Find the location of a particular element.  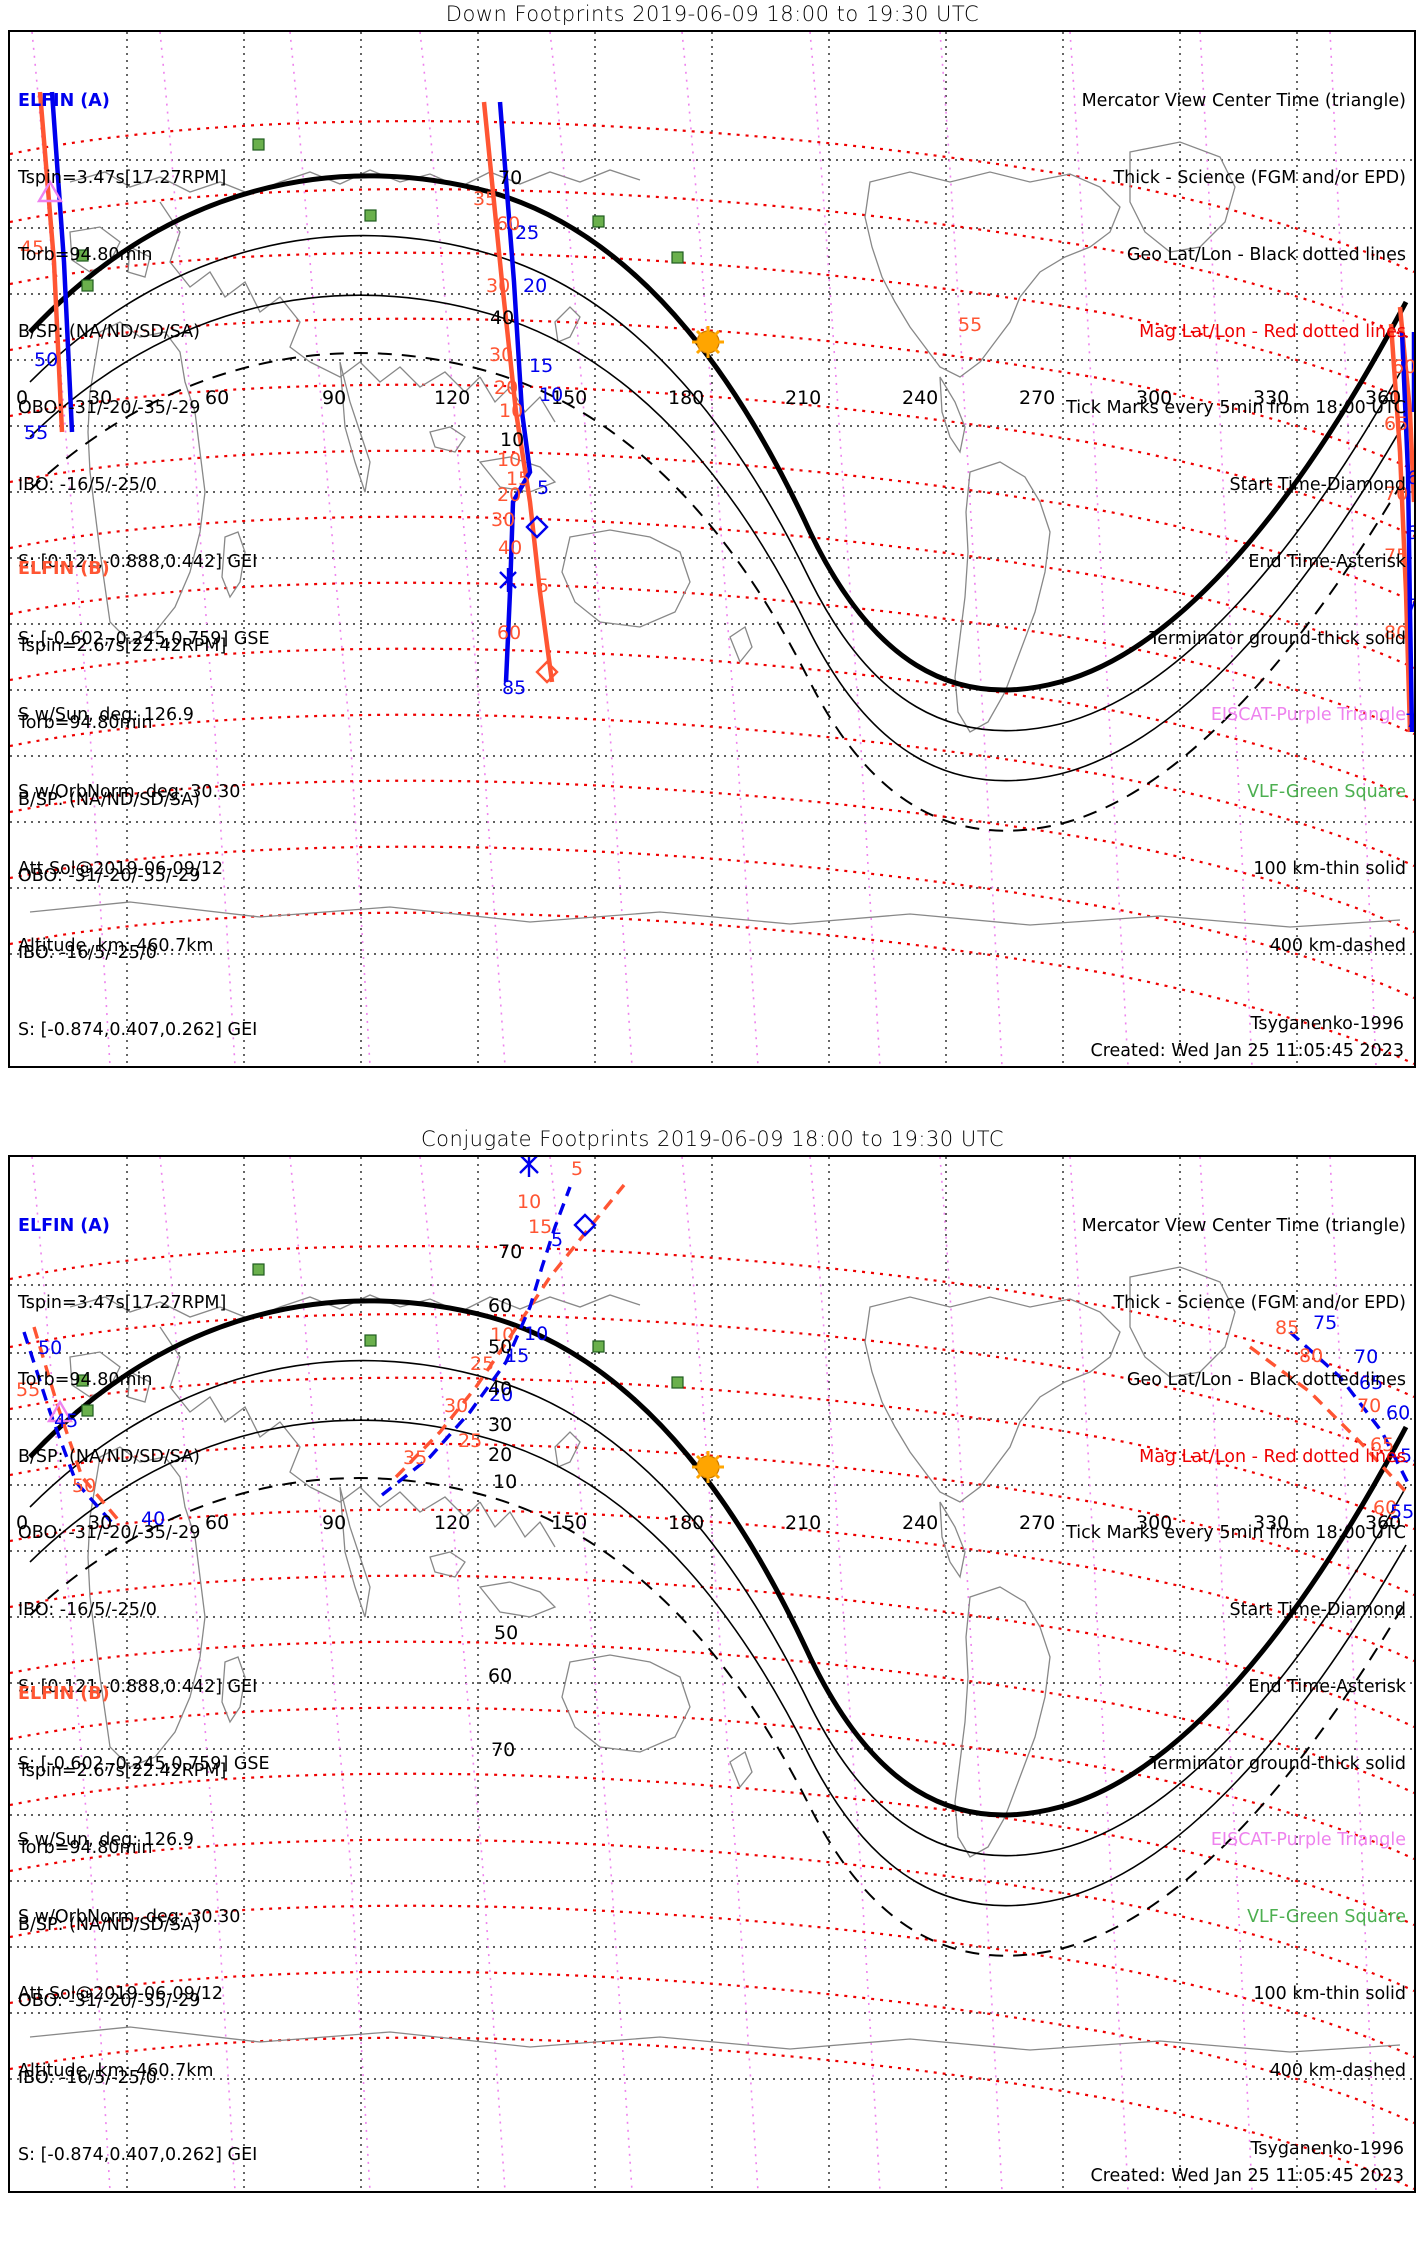

info-line: S: [-0.602,-0.245,0.759] GSE is located at coordinates (144, 1763).